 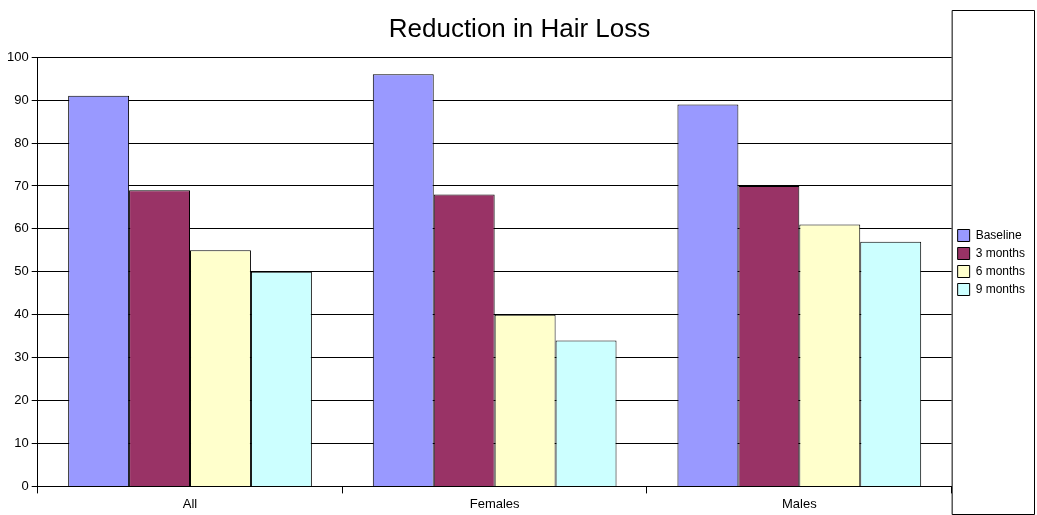 What do you see at coordinates (21, 400) in the screenshot?
I see `y-tick-label: 20` at bounding box center [21, 400].